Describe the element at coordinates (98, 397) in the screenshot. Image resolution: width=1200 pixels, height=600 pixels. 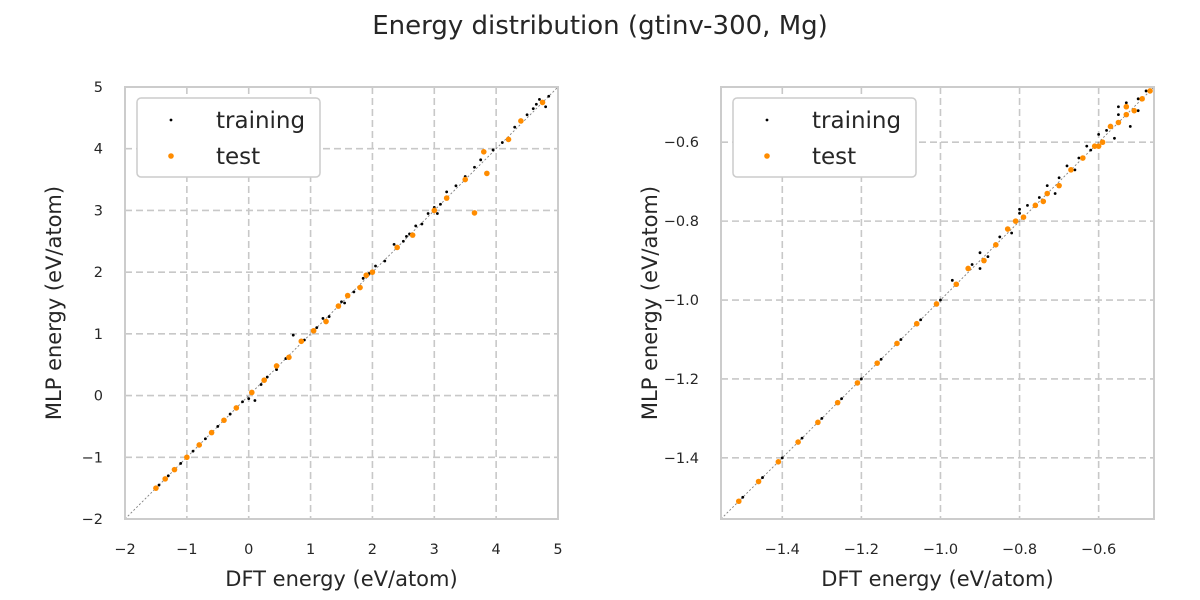
I see `y-tick-label: 0` at that location.